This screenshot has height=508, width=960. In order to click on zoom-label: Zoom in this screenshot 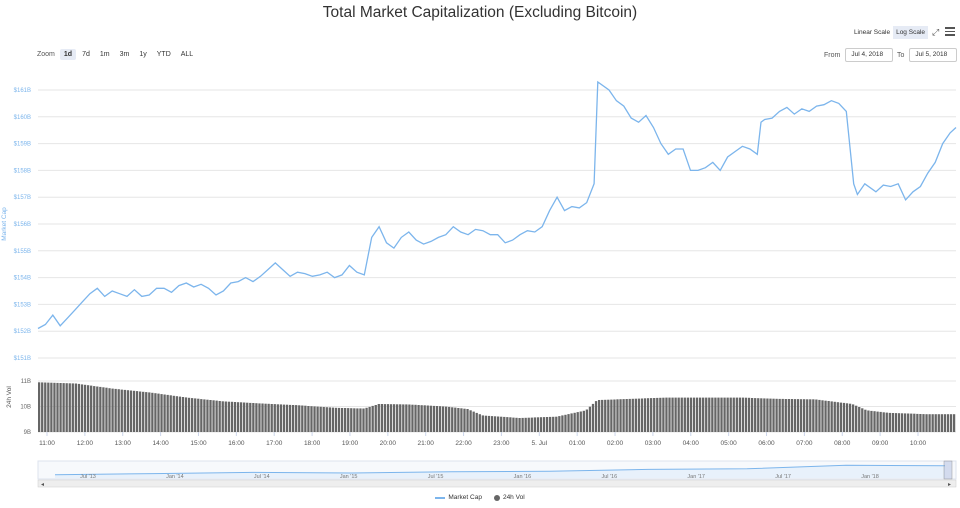, I will do `click(46, 54)`.